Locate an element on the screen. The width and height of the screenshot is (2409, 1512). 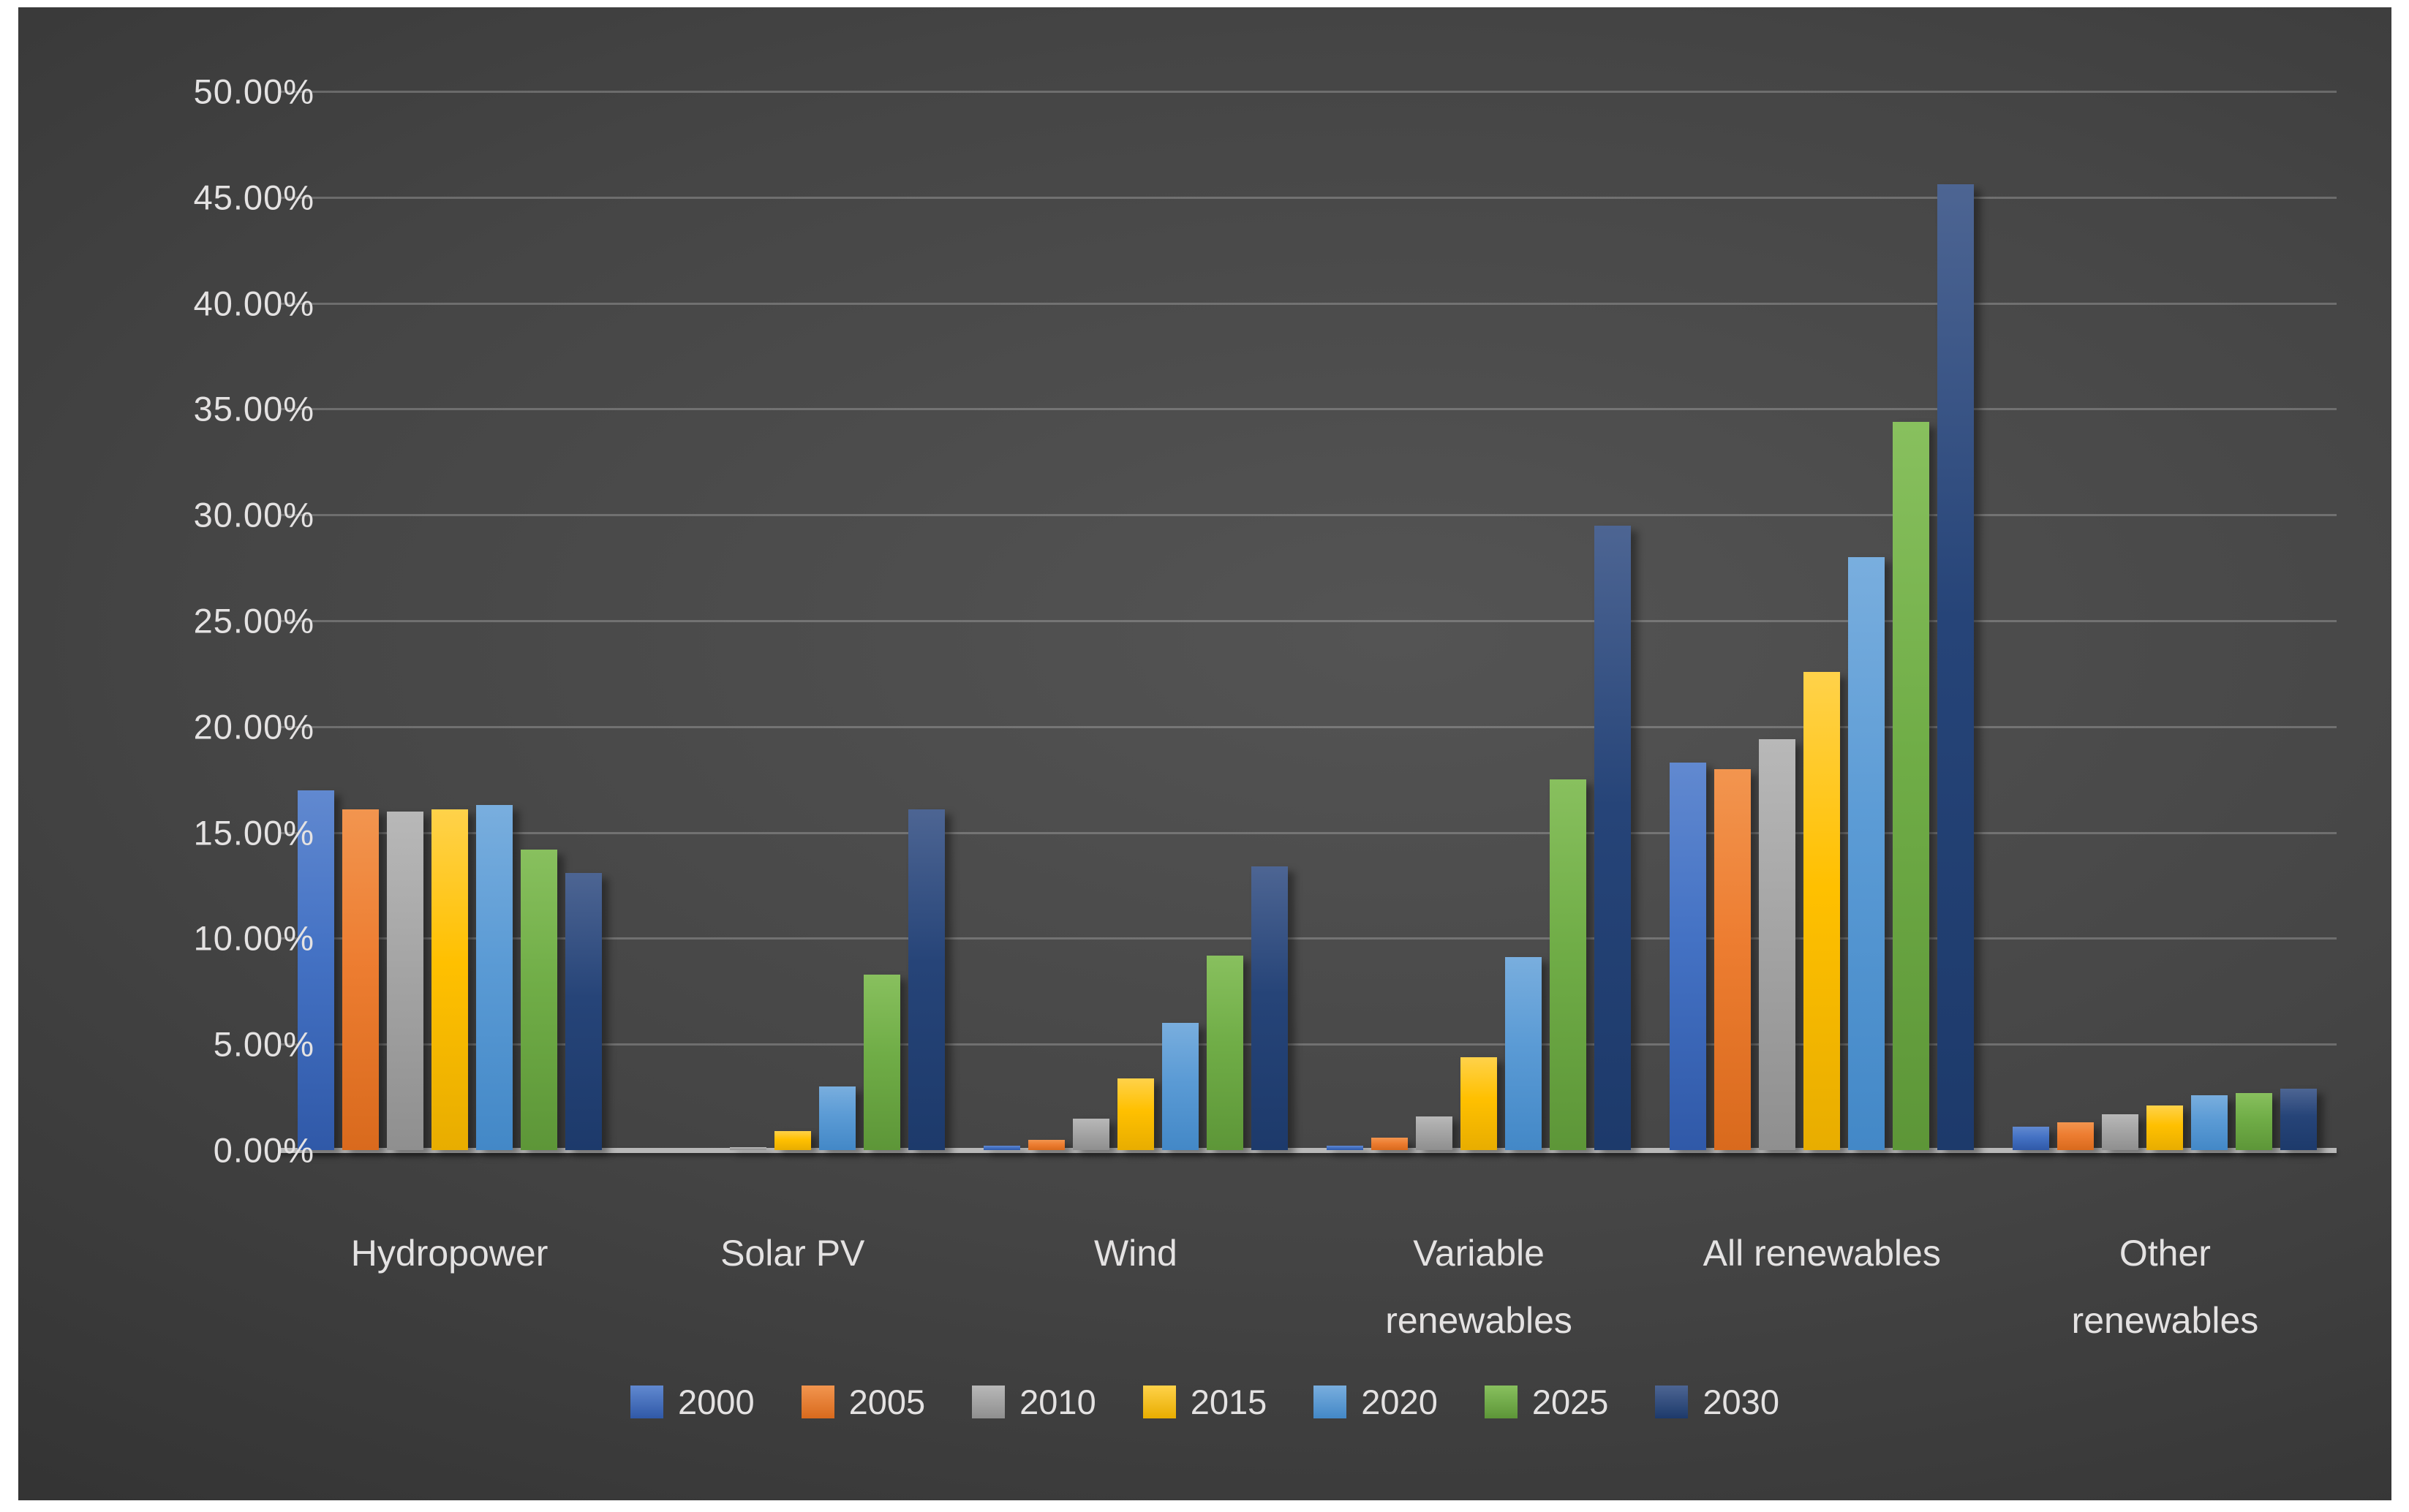
bar-other-renewables-2015 is located at coordinates (2165, 1127).